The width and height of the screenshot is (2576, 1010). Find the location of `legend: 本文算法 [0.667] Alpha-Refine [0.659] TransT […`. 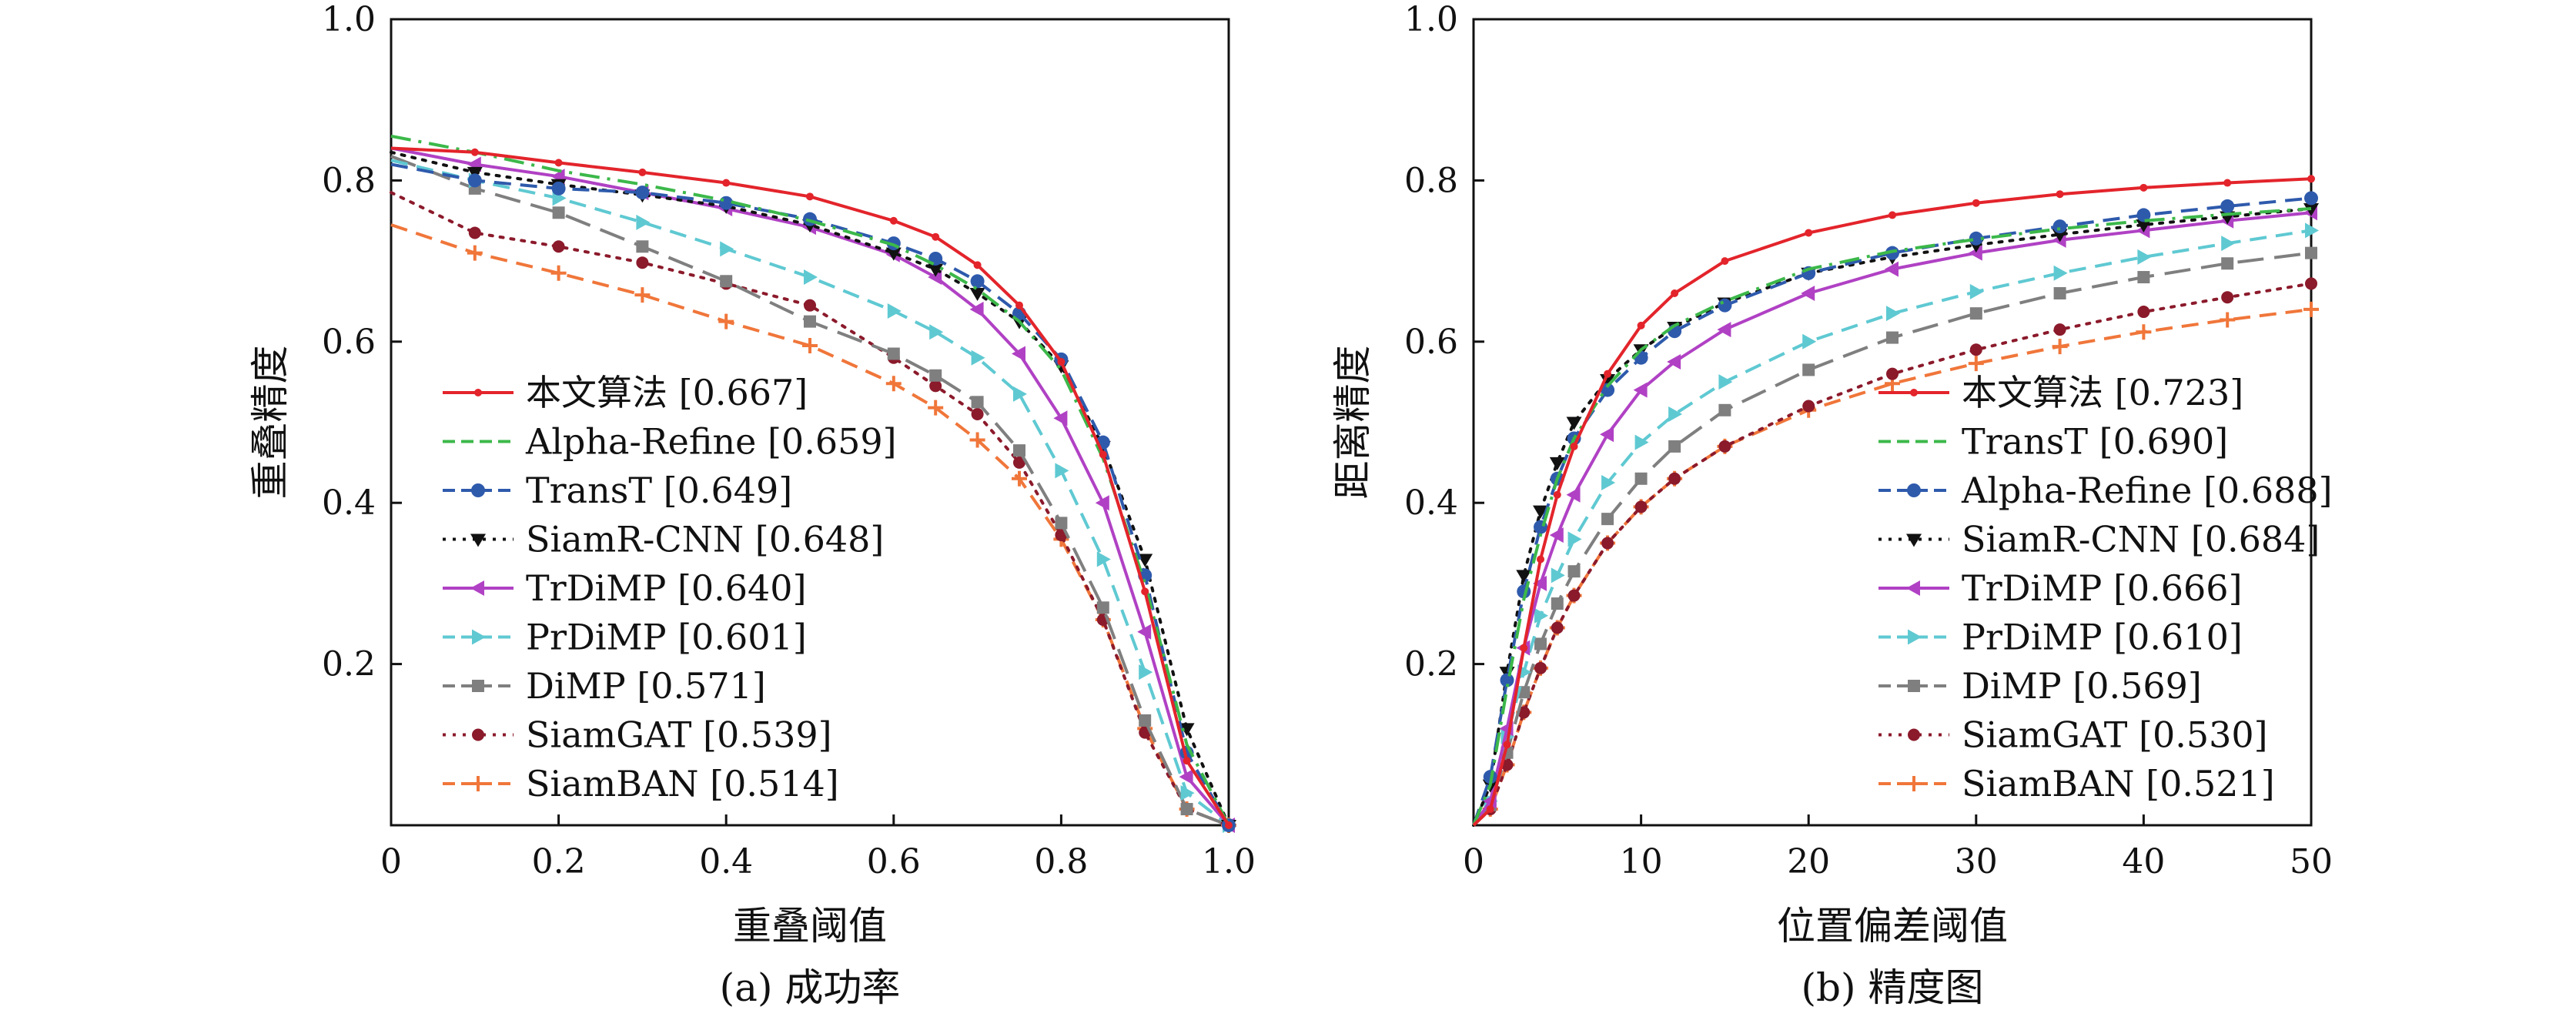

legend: 本文算法 [0.667] Alpha-Refine [0.659] TransT [… is located at coordinates (670, 588).